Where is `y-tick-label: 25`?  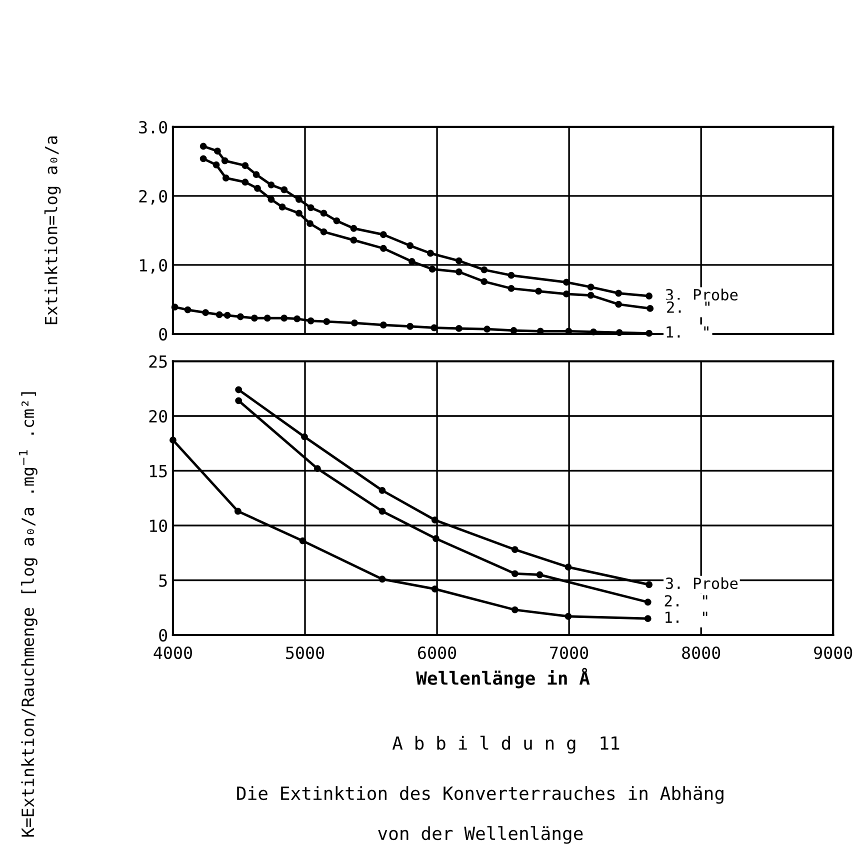
y-tick-label: 25 is located at coordinates (158, 361).